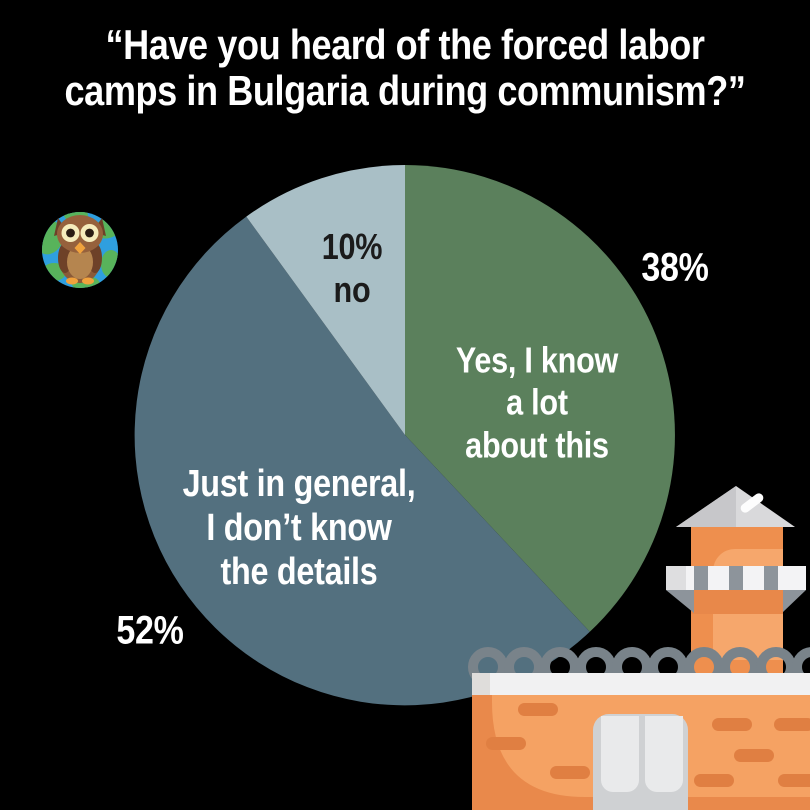  Describe the element at coordinates (80, 250) in the screenshot. I see `owl-icon` at that location.